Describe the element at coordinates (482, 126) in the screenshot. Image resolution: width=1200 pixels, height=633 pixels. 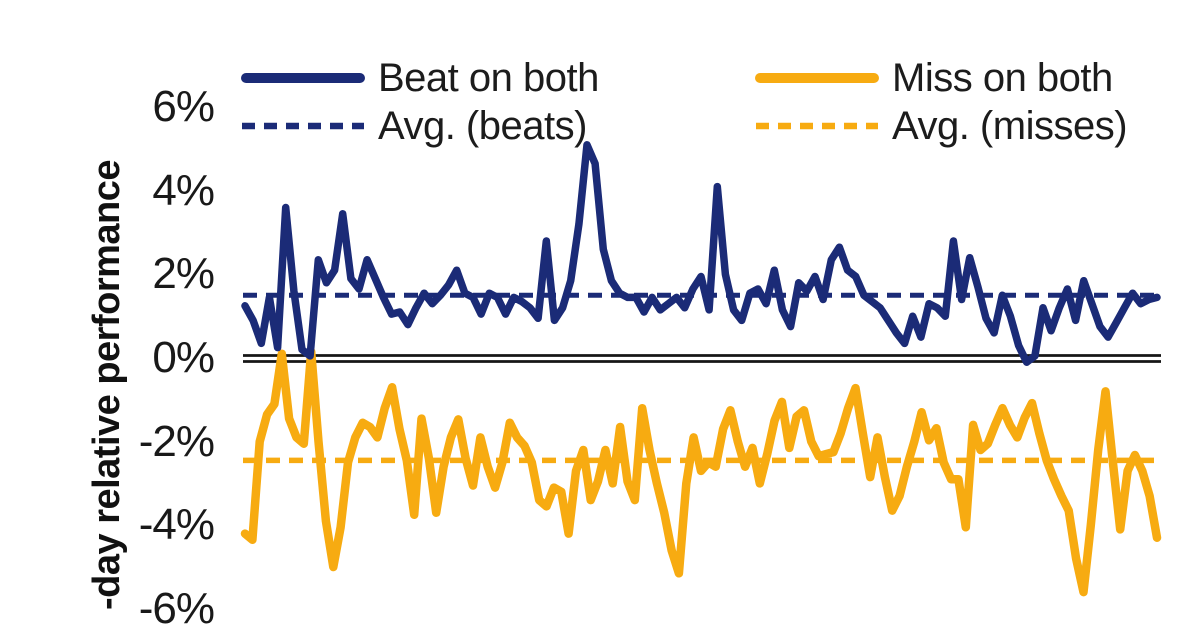
I see `legend-label-avg-beats: Avg. (beats)` at that location.